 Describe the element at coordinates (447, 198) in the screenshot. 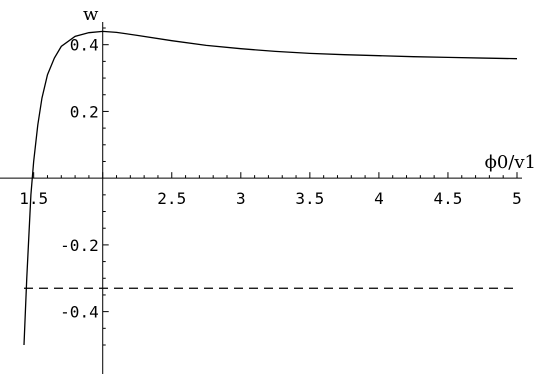

I see `x-tick-label: 4.5` at that location.